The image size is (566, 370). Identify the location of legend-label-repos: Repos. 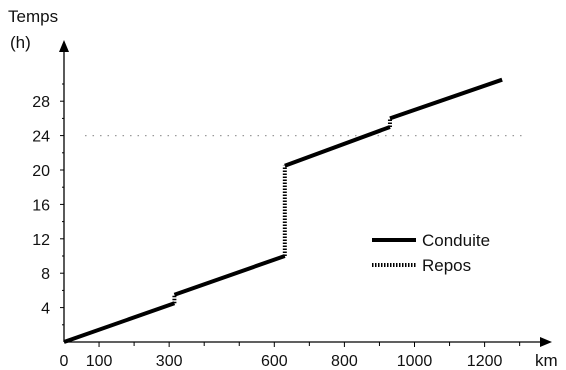
(446, 265).